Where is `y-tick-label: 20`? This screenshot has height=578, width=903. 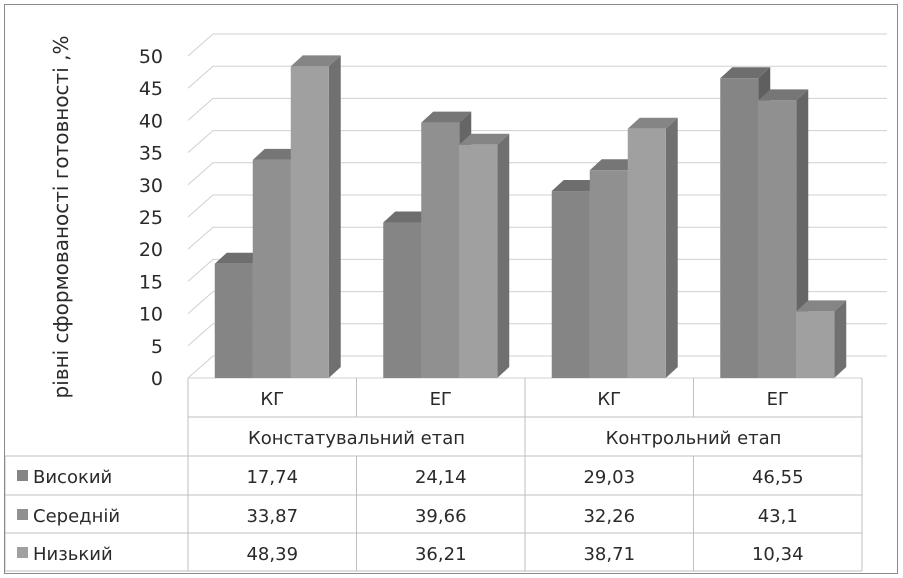
y-tick-label: 20 is located at coordinates (151, 250).